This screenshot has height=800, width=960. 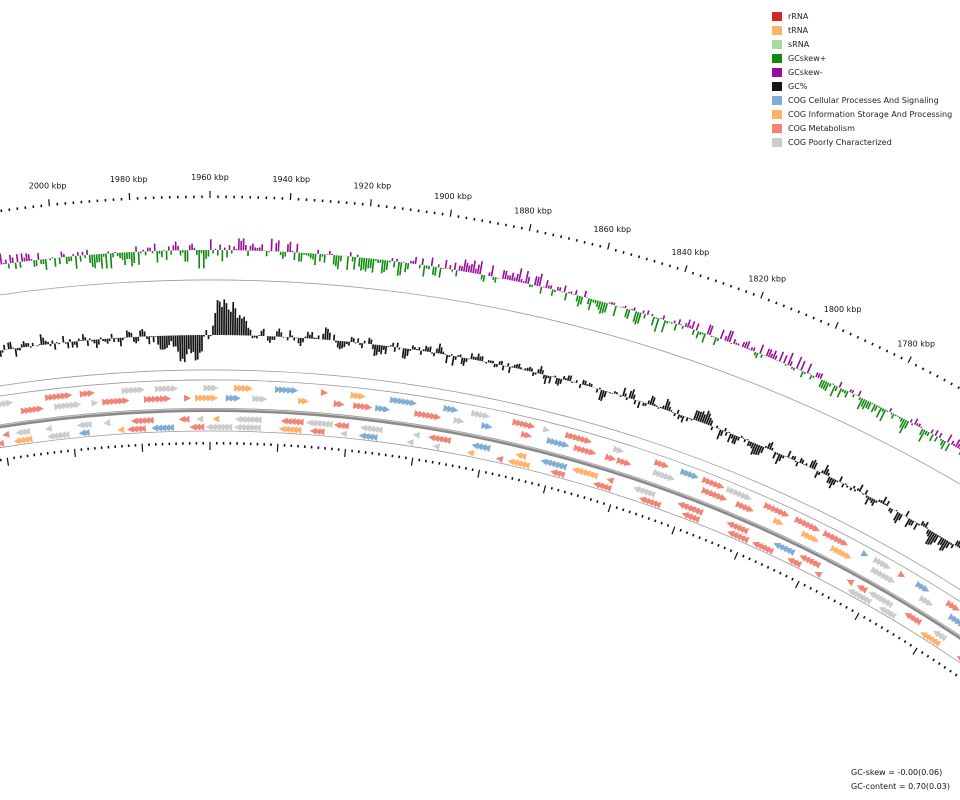 What do you see at coordinates (807, 58) in the screenshot?
I see `legend-label: GCskew+` at bounding box center [807, 58].